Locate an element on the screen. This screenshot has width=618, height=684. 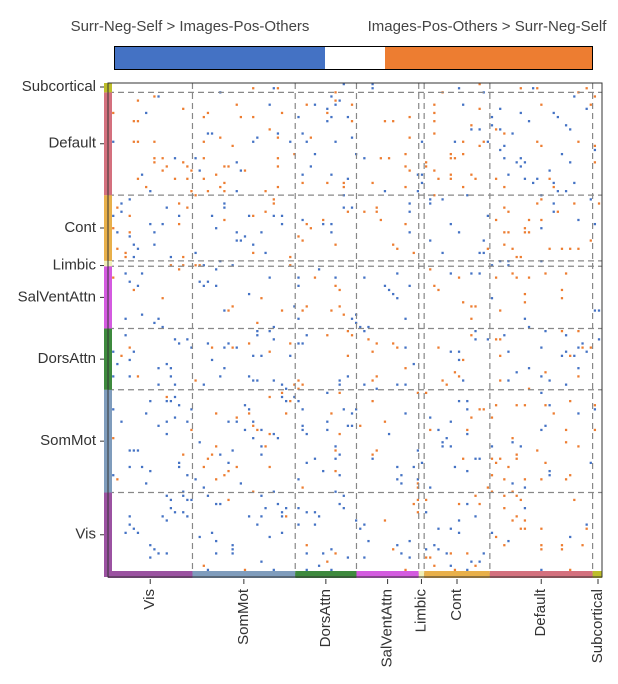
x-tick-label-default: Default is located at coordinates (540, 612).